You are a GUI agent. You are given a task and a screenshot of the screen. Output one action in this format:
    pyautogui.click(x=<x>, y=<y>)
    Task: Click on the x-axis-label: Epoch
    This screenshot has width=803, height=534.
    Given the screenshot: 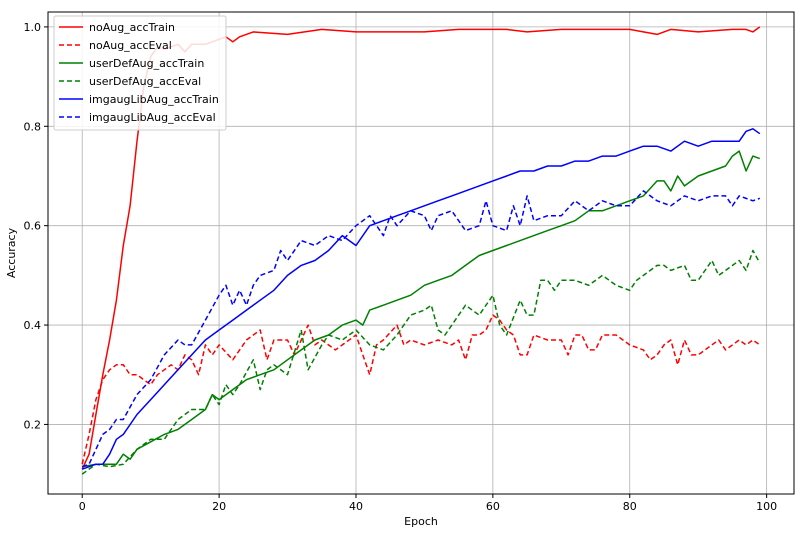 What is the action you would take?
    pyautogui.click(x=421, y=521)
    